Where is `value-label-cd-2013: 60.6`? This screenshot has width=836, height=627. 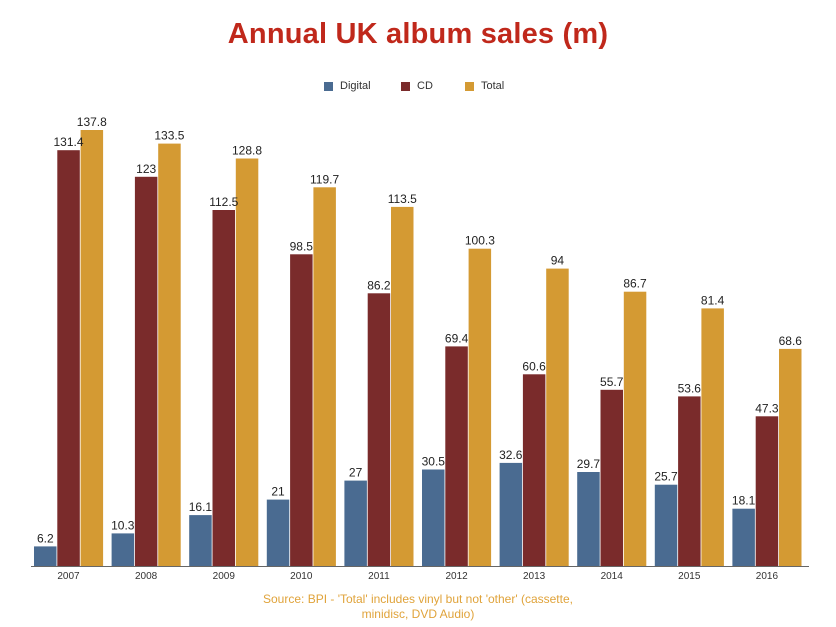
value-label-cd-2013: 60.6 is located at coordinates (534, 366).